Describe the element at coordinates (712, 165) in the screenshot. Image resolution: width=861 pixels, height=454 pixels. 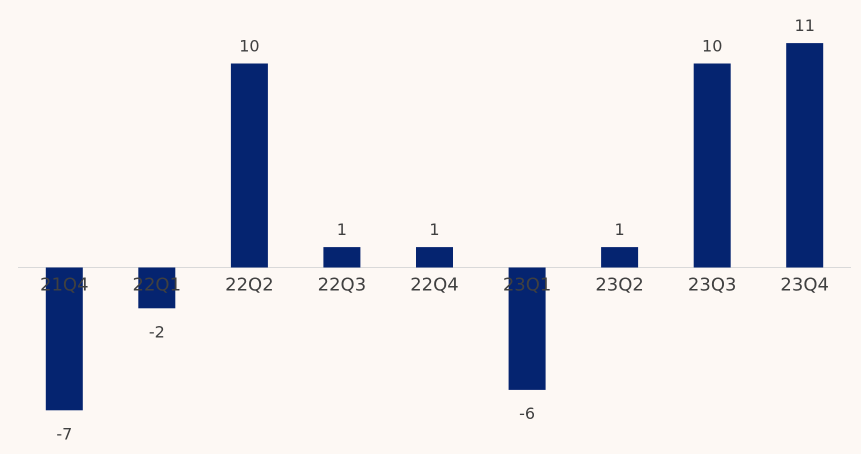
I see `bar-23q3` at that location.